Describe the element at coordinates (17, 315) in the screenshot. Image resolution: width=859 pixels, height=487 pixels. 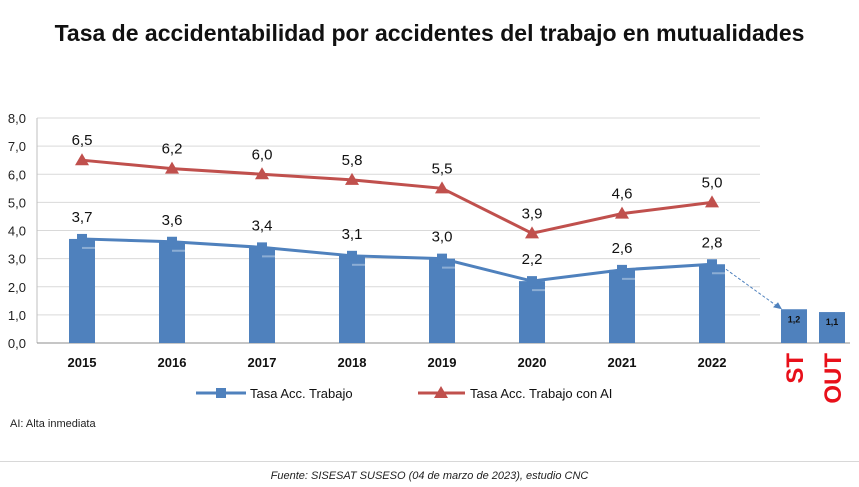
I see `y-tick-label: 1,0` at that location.